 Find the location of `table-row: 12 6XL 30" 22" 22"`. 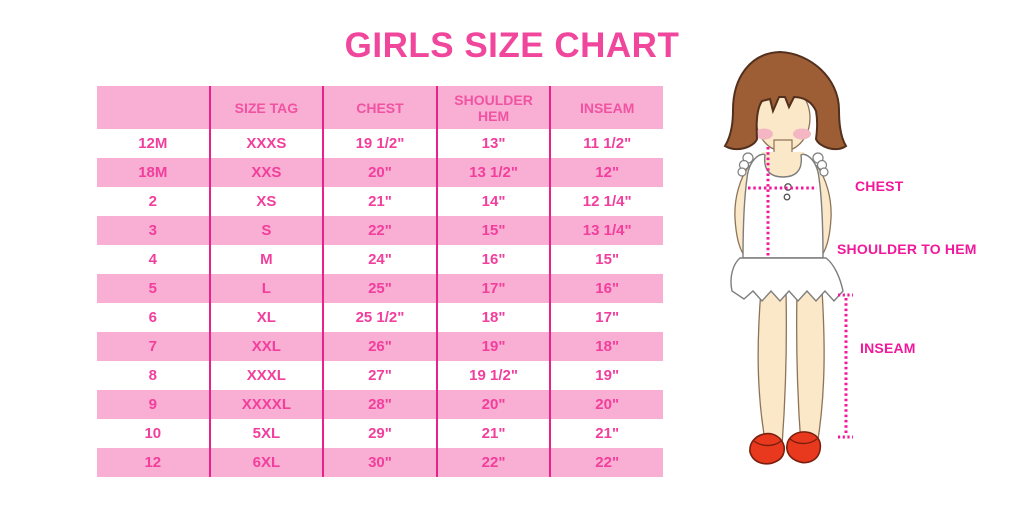

table-row: 12 6XL 30" 22" 22" is located at coordinates (380, 462).